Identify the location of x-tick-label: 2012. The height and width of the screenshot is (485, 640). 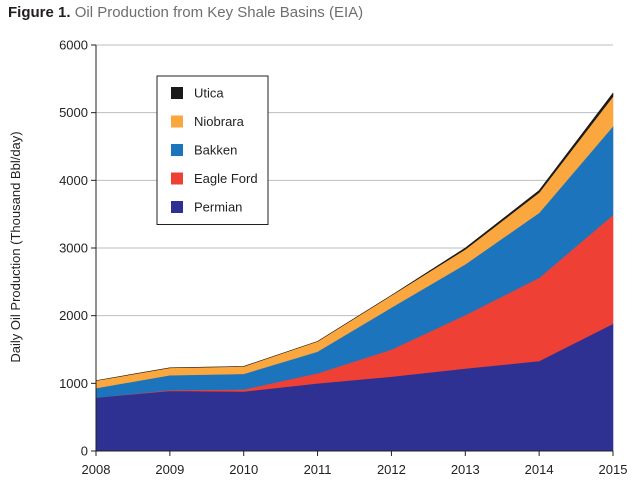
(391, 469).